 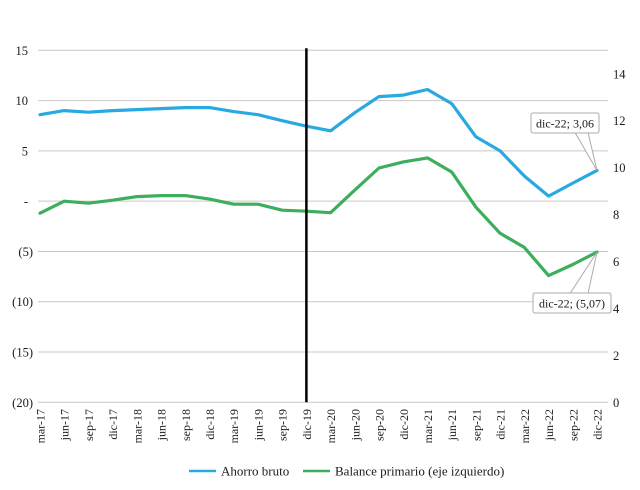 What do you see at coordinates (162, 425) in the screenshot?
I see `x-axis-tick-label: jun-18` at bounding box center [162, 425].